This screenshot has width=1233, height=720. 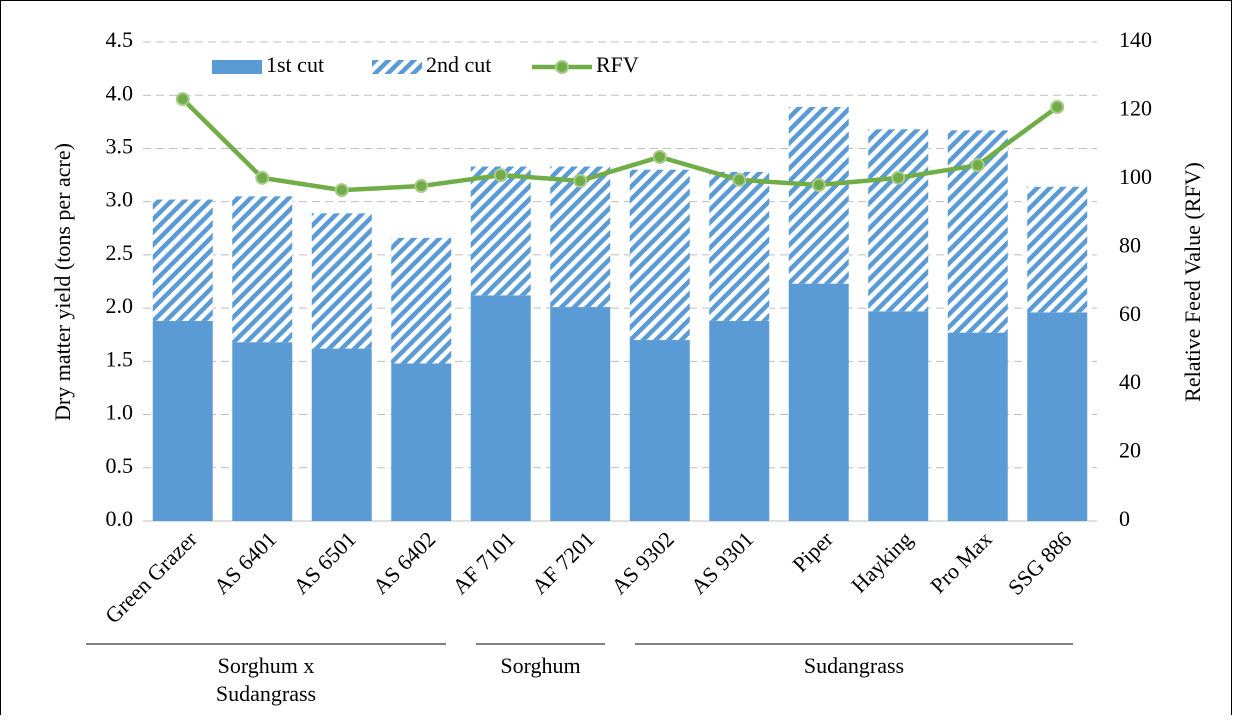 I want to click on x-tick-label: Green Grazer, so click(x=151, y=577).